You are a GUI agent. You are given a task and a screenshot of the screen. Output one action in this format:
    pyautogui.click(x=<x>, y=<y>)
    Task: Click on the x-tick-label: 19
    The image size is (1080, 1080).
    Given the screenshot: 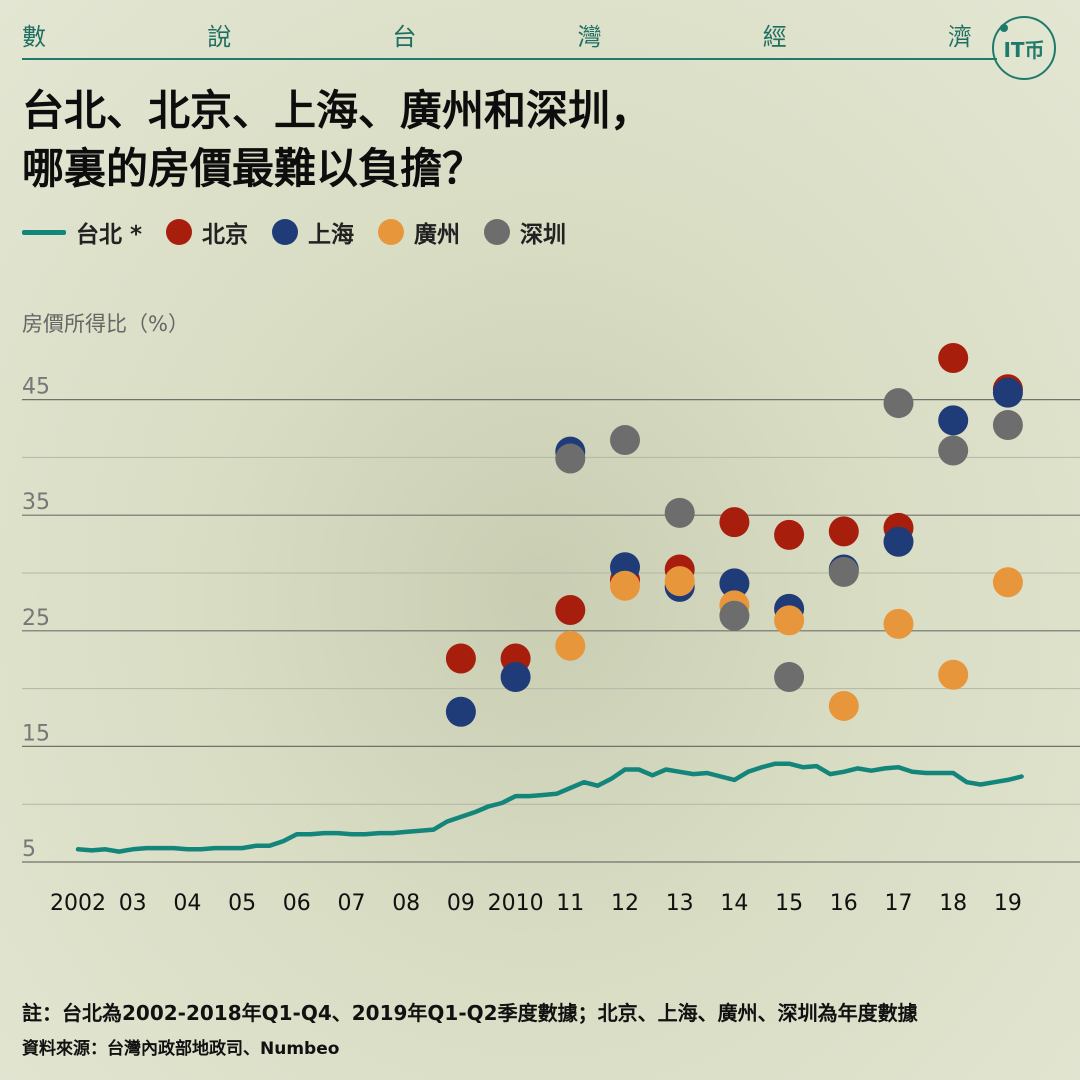 What is the action you would take?
    pyautogui.click(x=1008, y=903)
    